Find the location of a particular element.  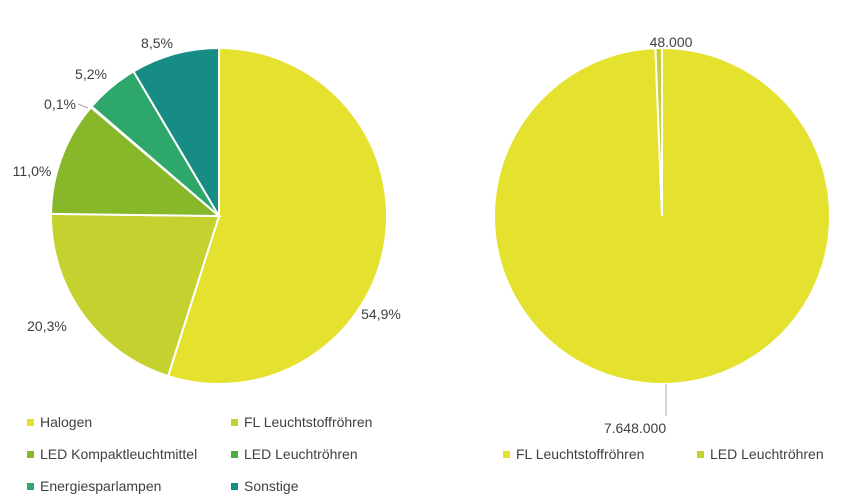

legend1-item-led-leuchtr-hren: LED Leuchtröhren is located at coordinates (294, 454).